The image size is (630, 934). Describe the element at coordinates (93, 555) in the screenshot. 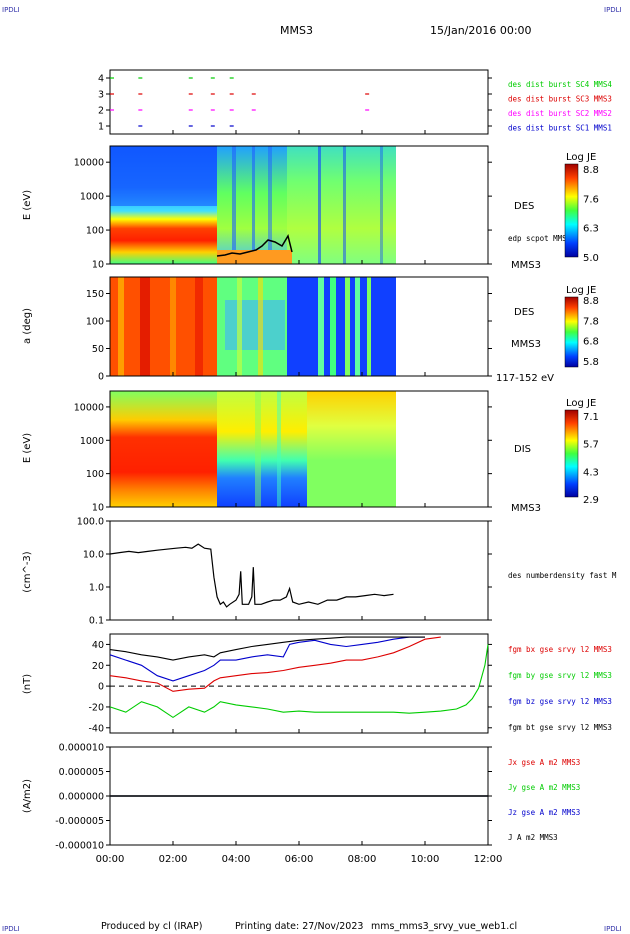

I see `density-ytick-label: 10.0` at that location.